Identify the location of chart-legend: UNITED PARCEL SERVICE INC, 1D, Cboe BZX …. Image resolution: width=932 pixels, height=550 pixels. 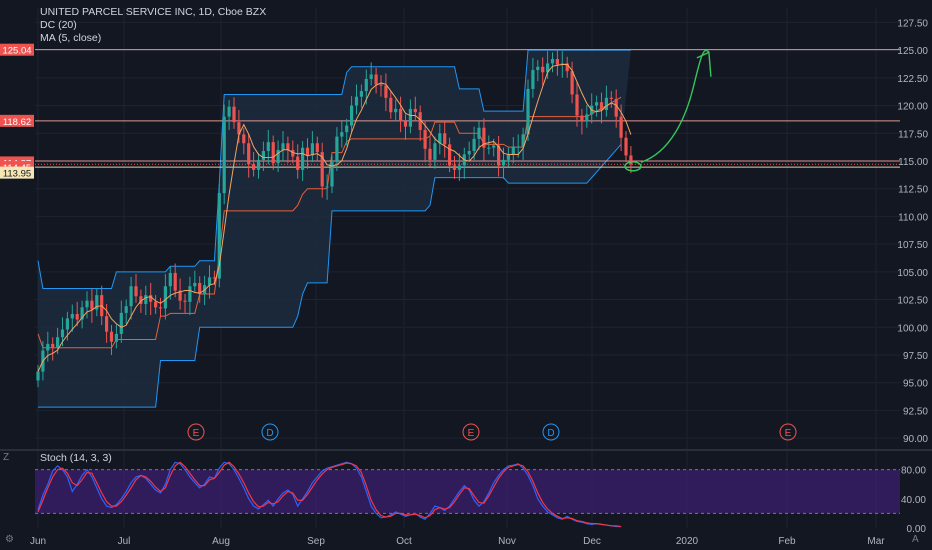
(153, 25).